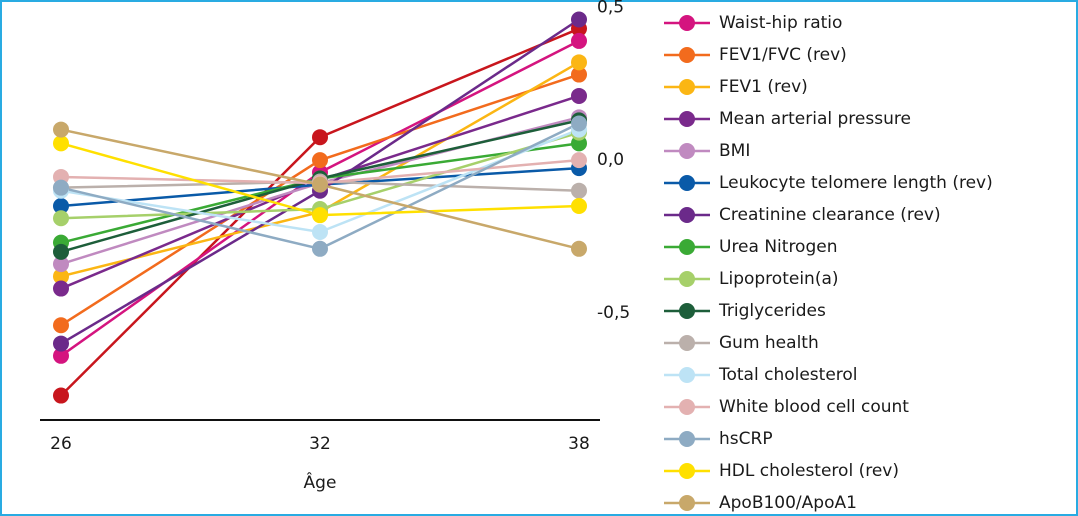 The width and height of the screenshot is (1078, 516). What do you see at coordinates (610, 8) in the screenshot?
I see `y-tick-label: 0,5` at bounding box center [610, 8].